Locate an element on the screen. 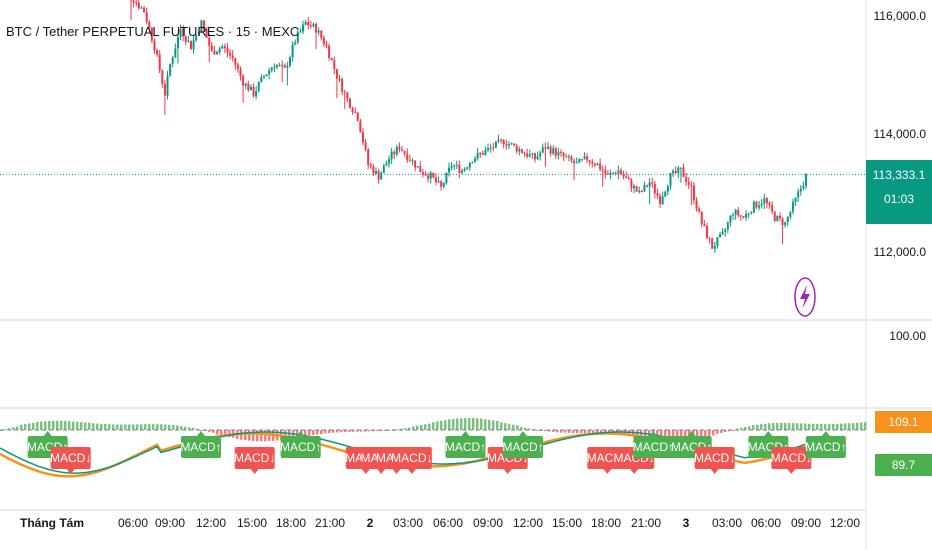  last-price-value: 113,333.1 is located at coordinates (899, 175).